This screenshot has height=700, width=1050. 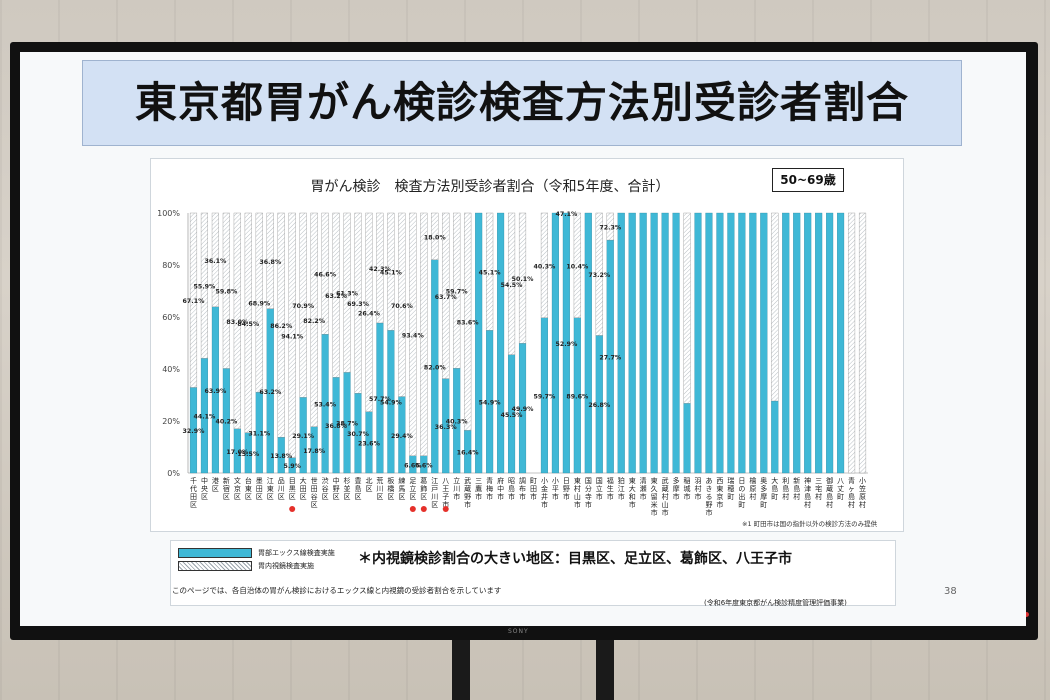 I want to click on x-category-label: 町田市, so click(x=533, y=489).